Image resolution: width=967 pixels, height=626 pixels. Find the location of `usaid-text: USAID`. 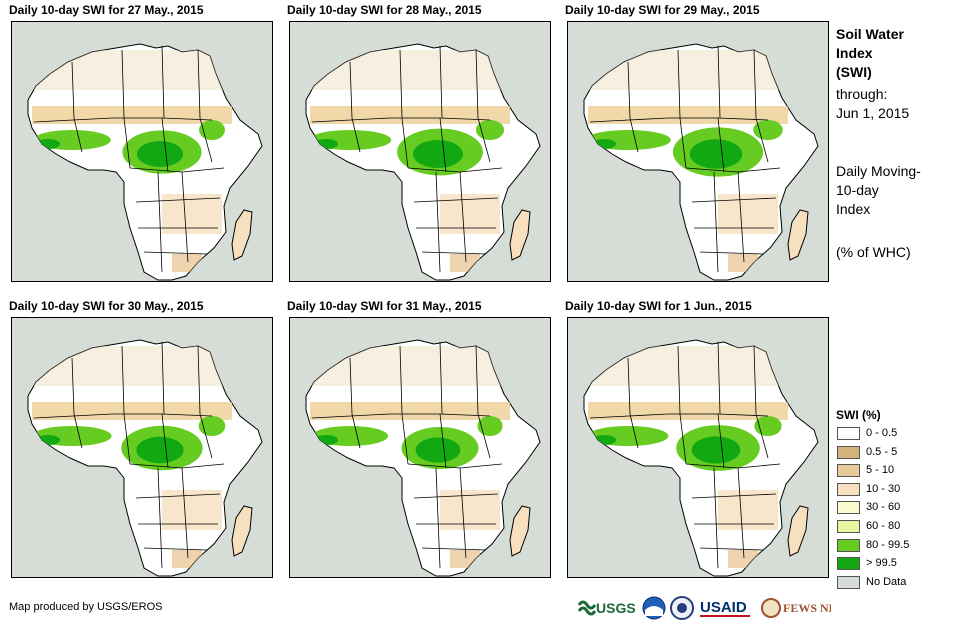

usaid-text: USAID is located at coordinates (723, 607).